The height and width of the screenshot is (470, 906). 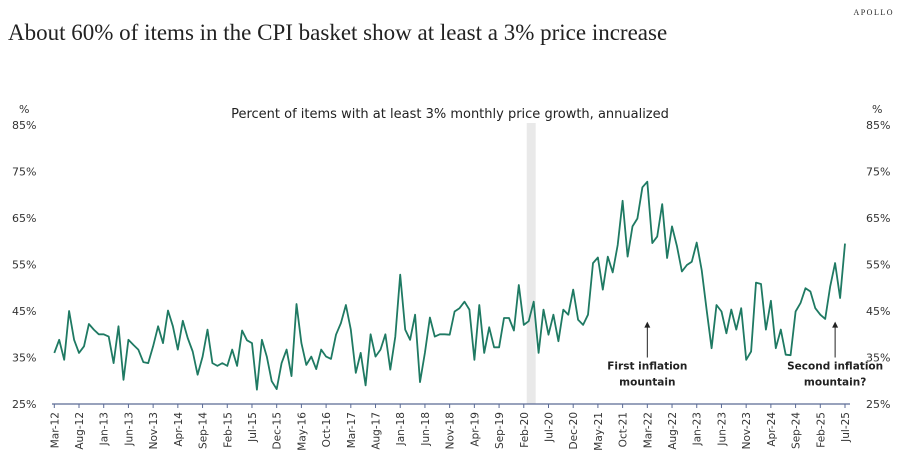 What do you see at coordinates (179, 429) in the screenshot?
I see `x-tick-label: Apr-14` at bounding box center [179, 429].